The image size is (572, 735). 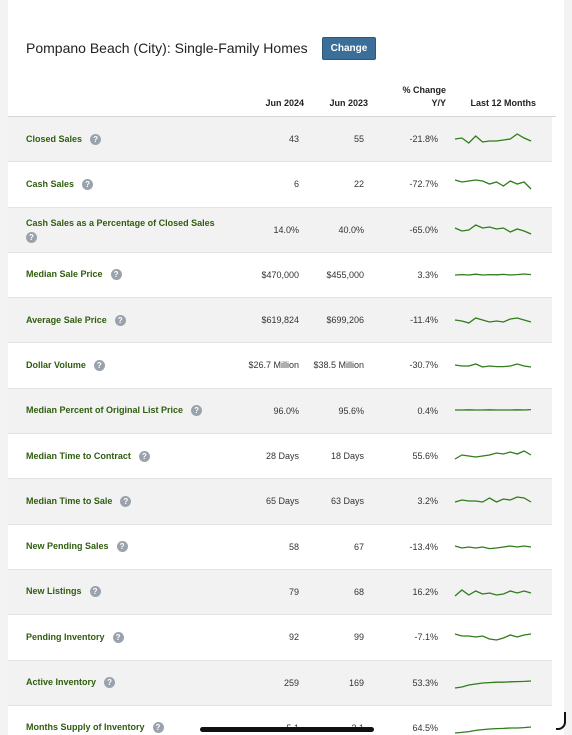 What do you see at coordinates (273, 365) in the screenshot?
I see `value-jun-2024: $26.7 Million` at bounding box center [273, 365].